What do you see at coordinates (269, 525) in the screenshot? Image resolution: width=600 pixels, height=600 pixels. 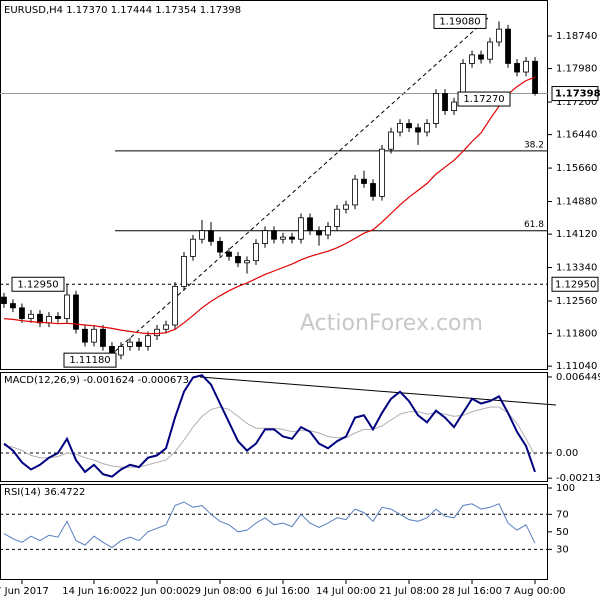 I see `rsi-line` at bounding box center [269, 525].